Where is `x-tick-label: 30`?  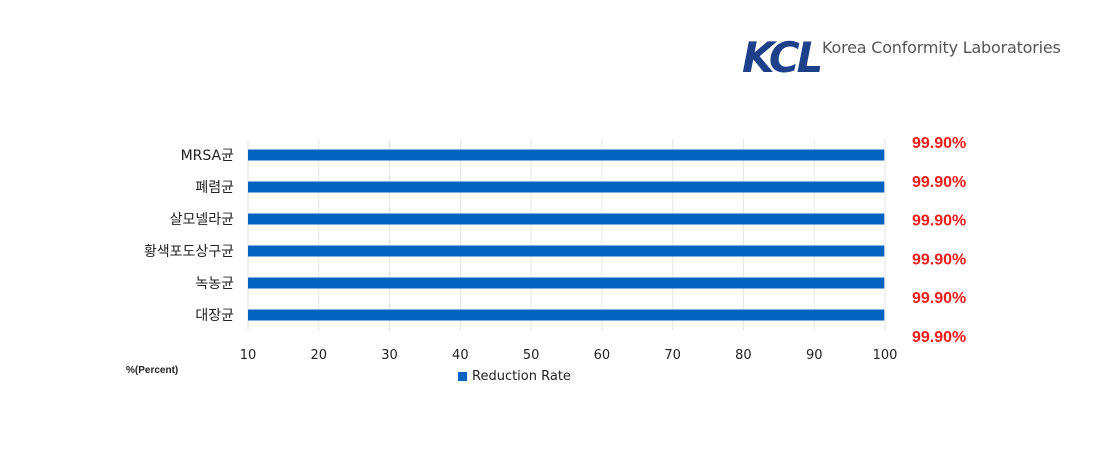
x-tick-label: 30 is located at coordinates (389, 355).